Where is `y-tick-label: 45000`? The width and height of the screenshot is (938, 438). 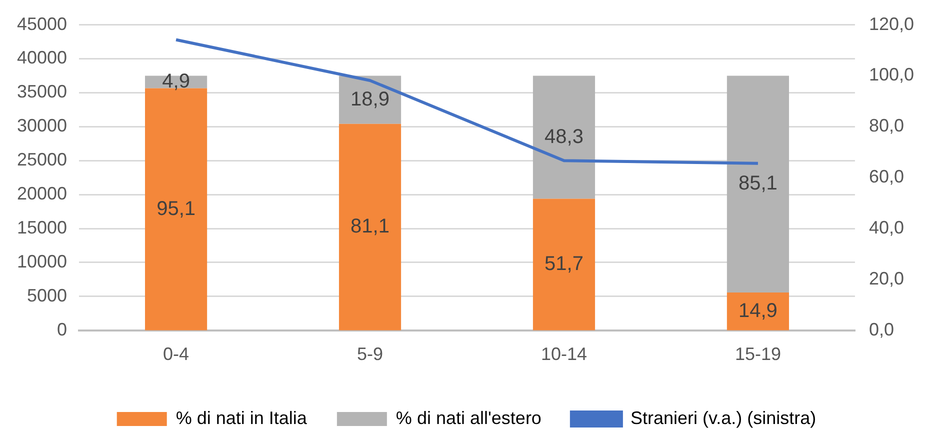 y-tick-label: 45000 is located at coordinates (42, 24).